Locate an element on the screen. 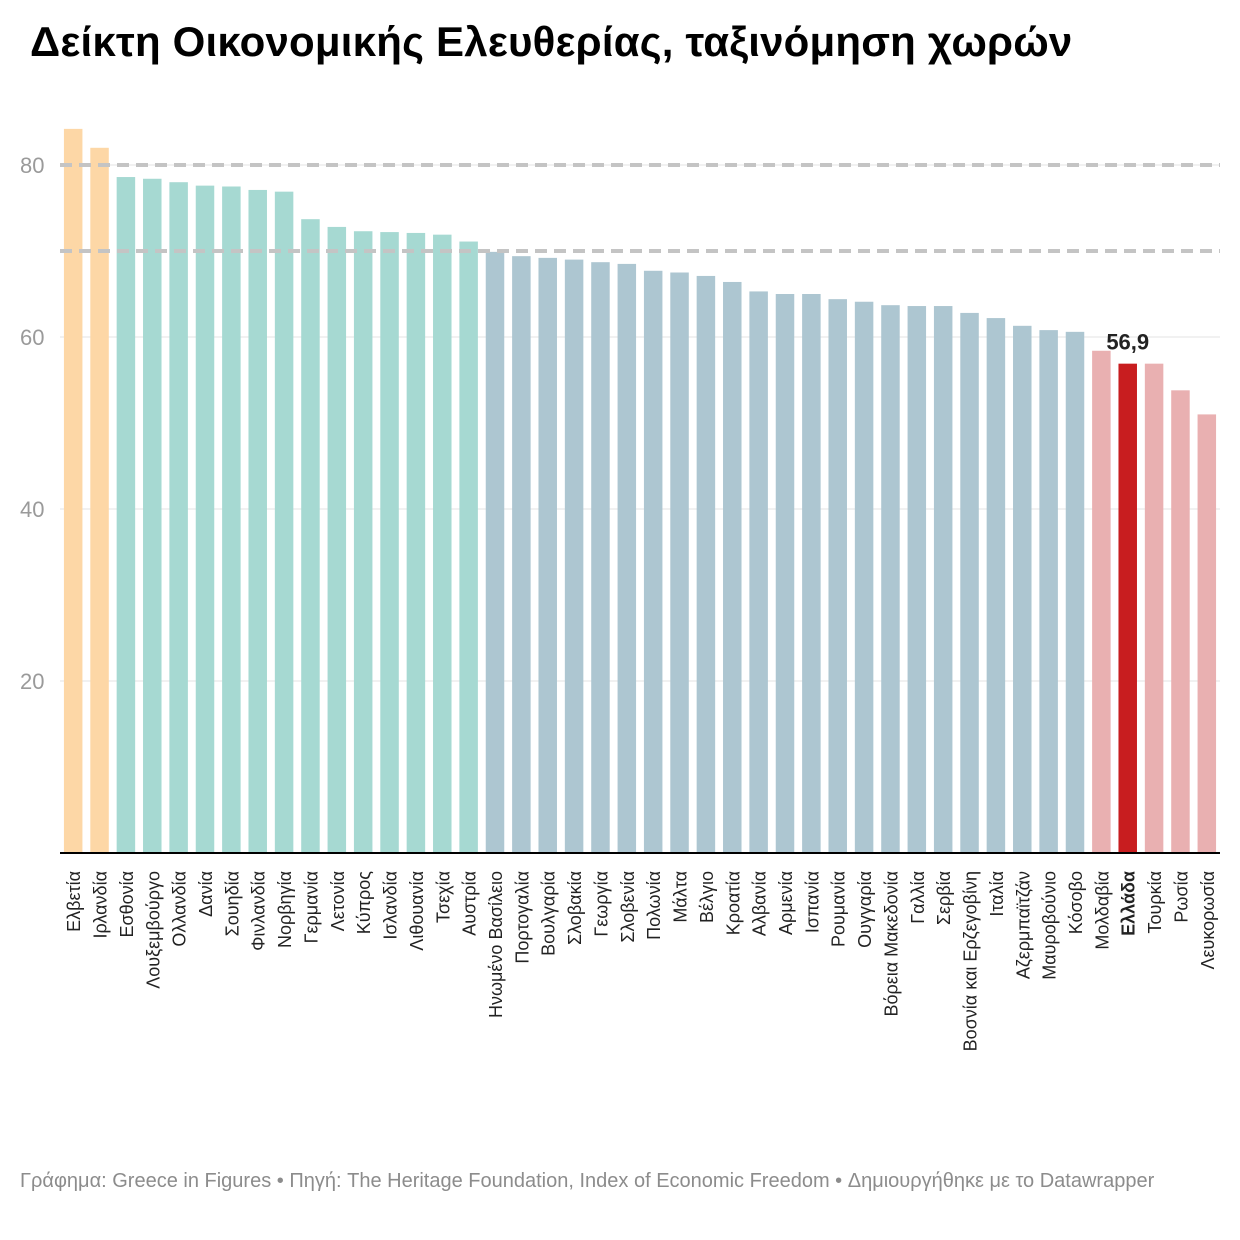 The image size is (1240, 1240). x-tick-label: Λουξεμβούργο is located at coordinates (153, 930).